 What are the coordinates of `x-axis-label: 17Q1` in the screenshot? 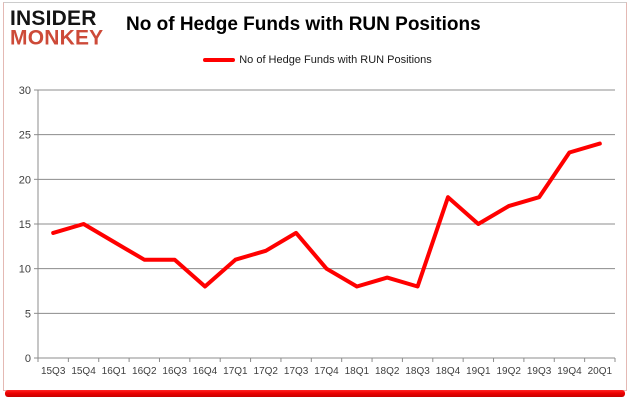 It's located at (235, 371).